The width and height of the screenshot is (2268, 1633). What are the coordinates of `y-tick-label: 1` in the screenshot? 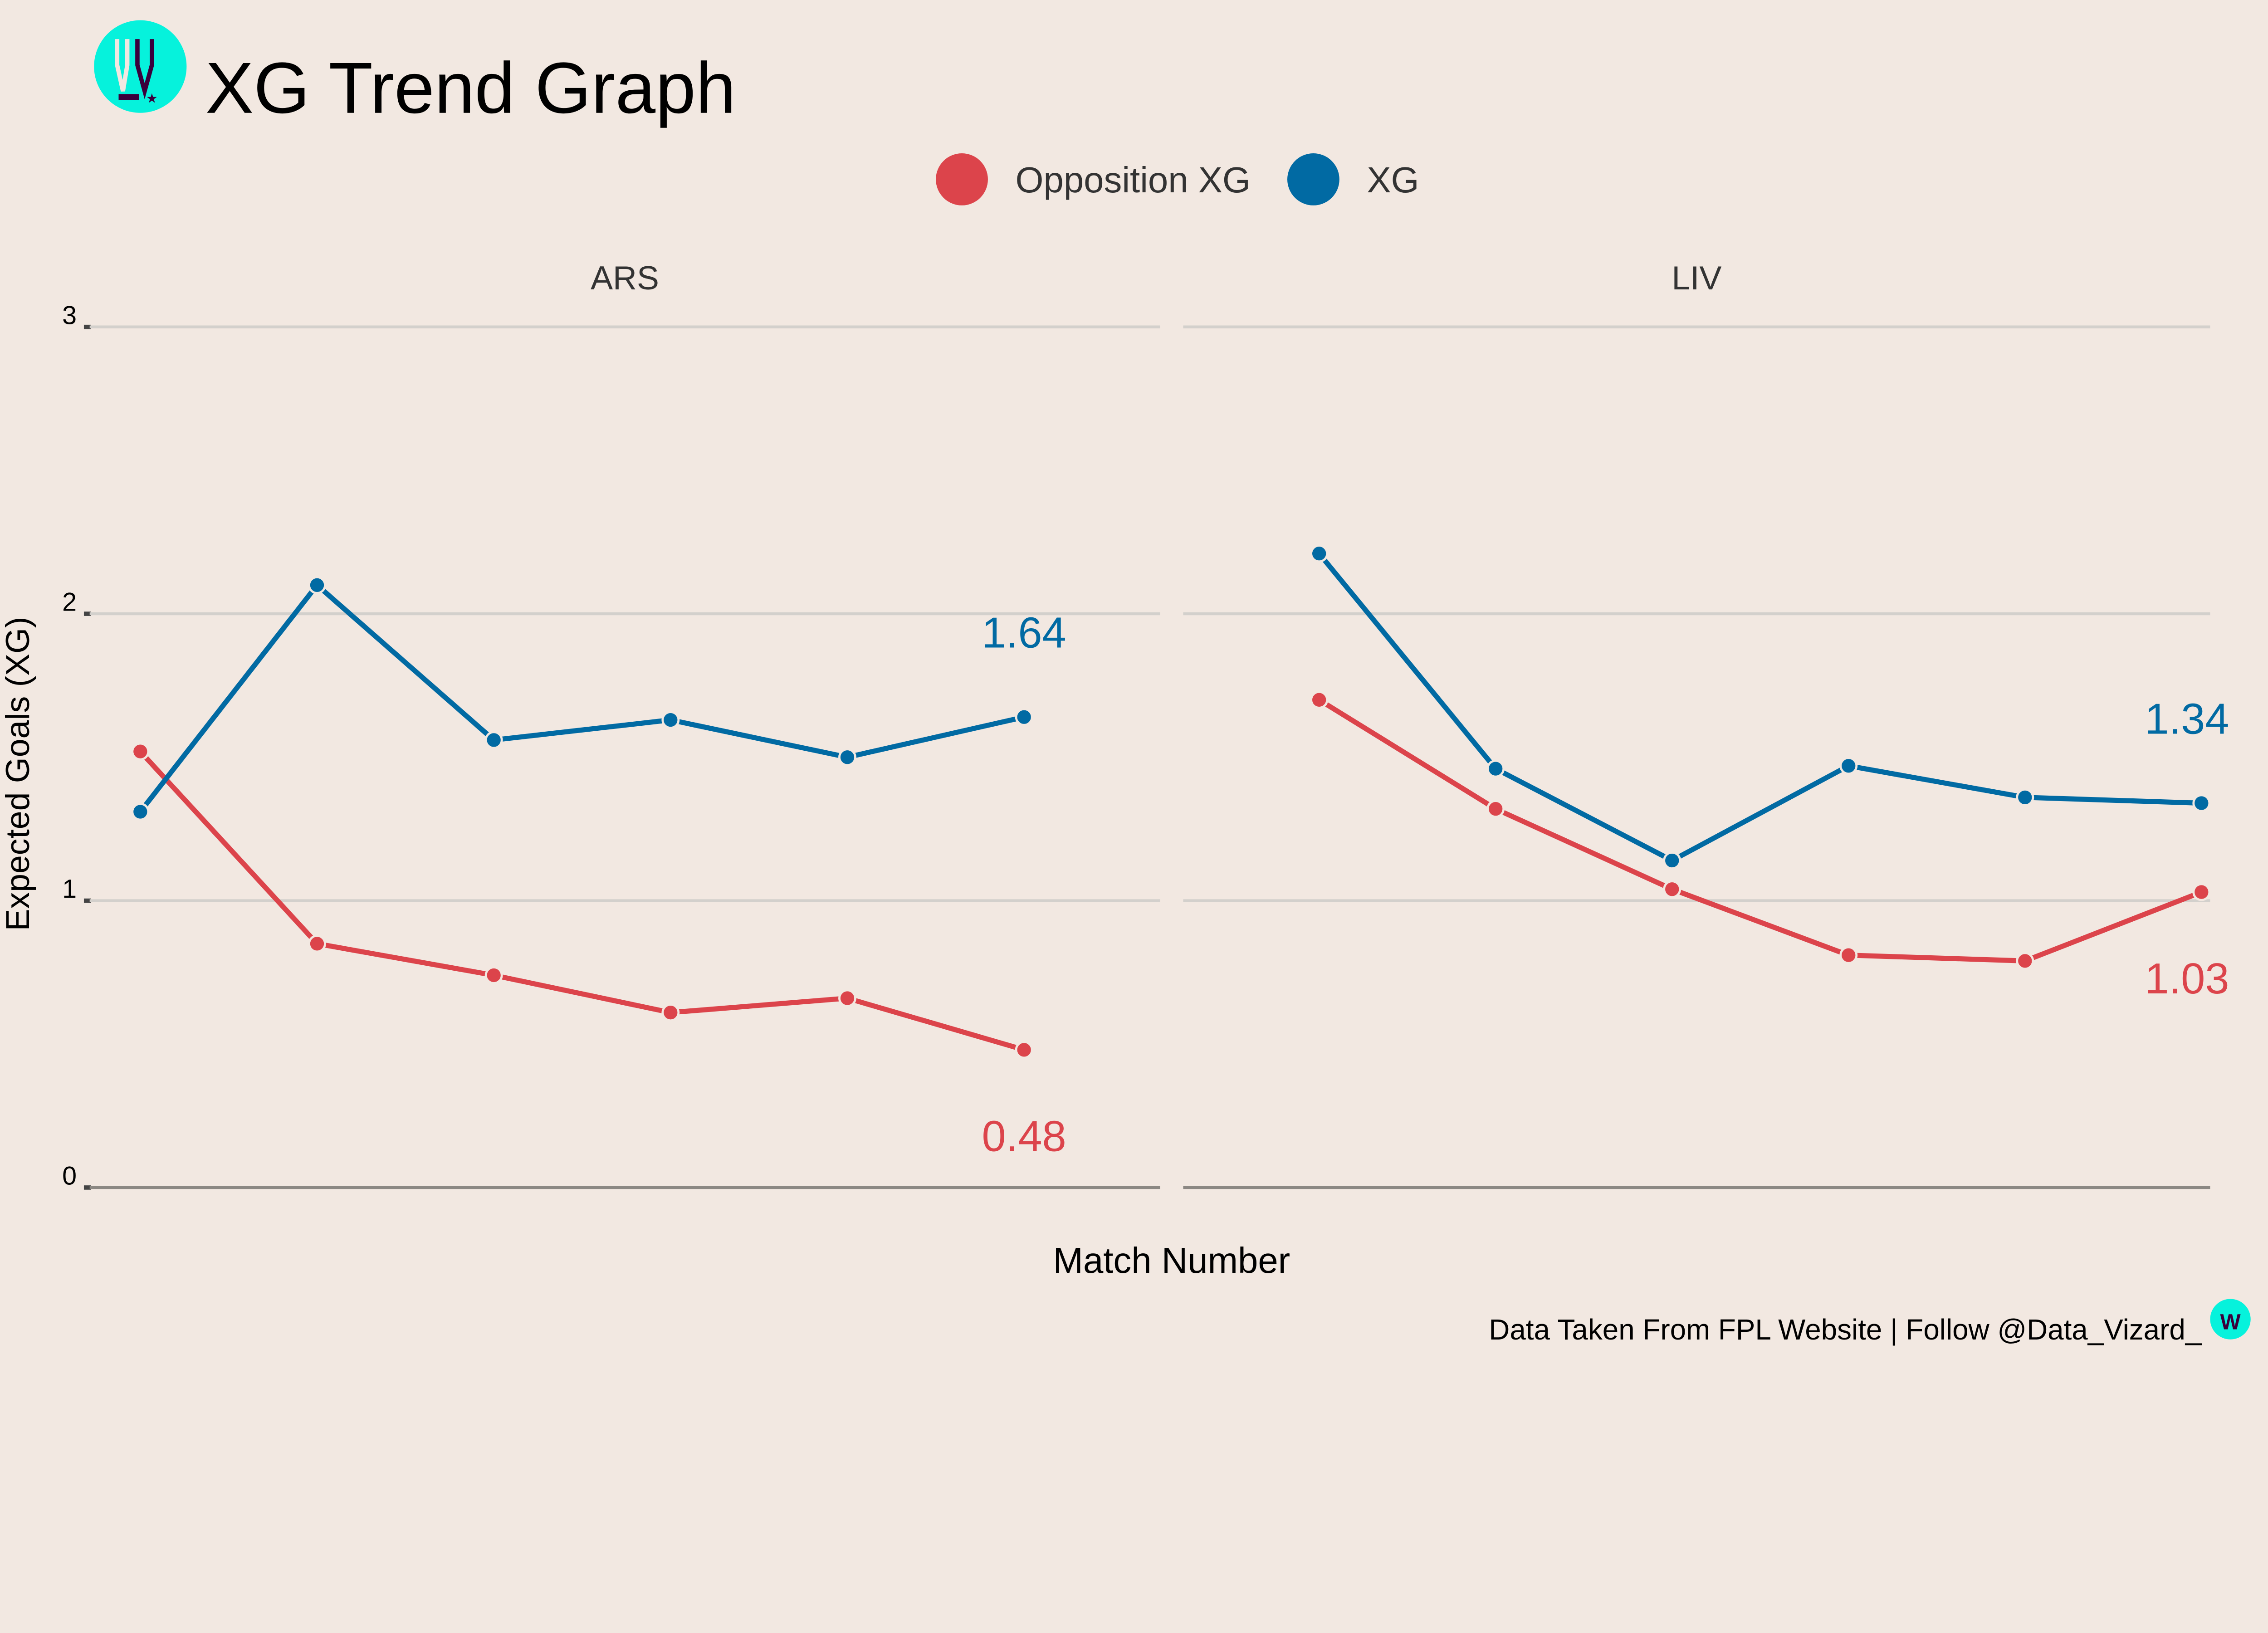 It's located at (70, 889).